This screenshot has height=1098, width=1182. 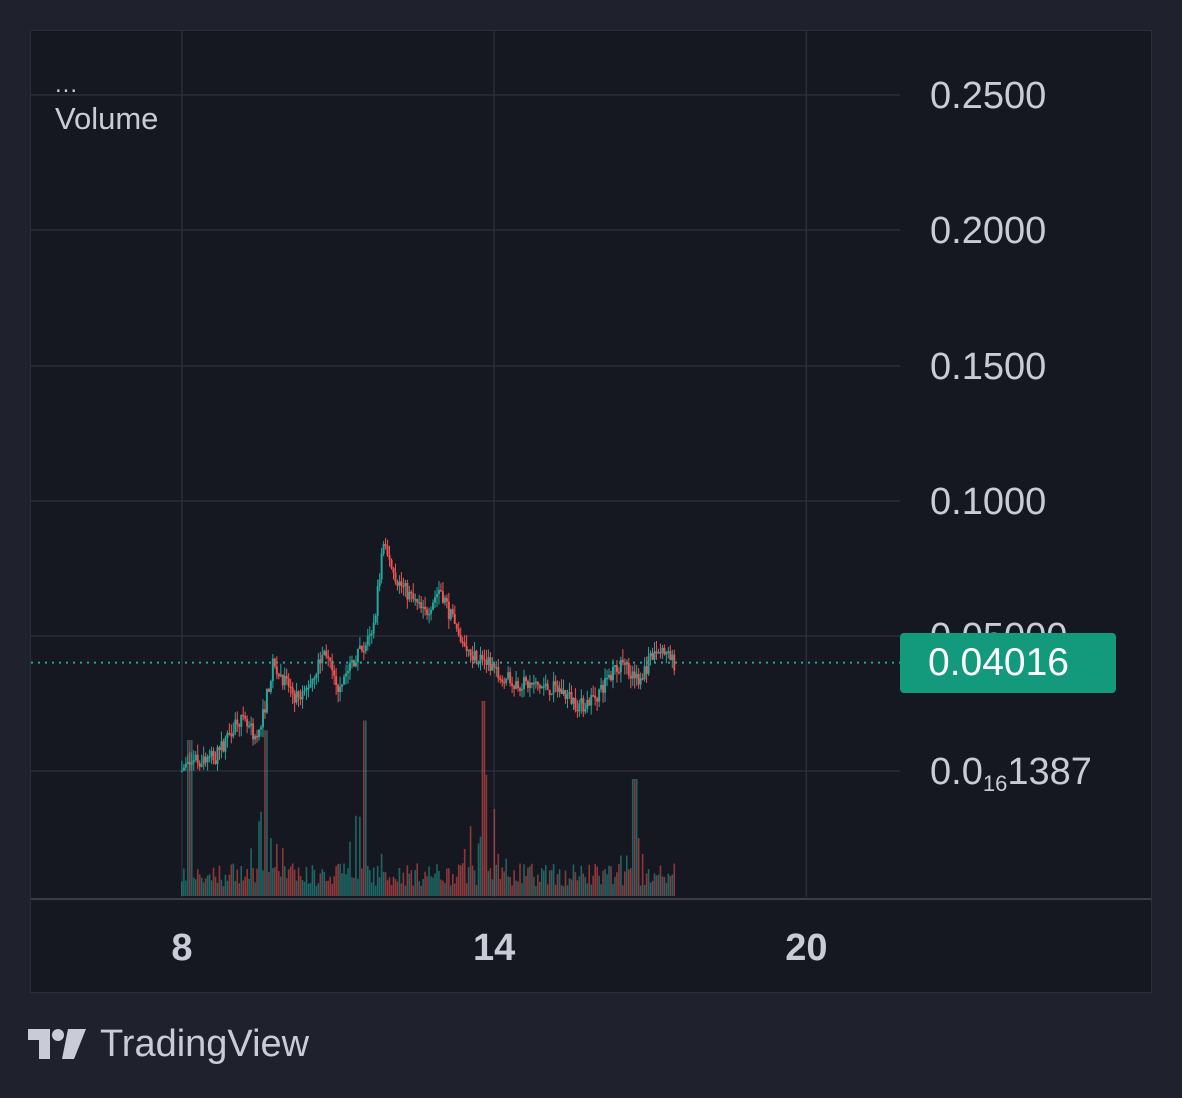 I want to click on tradingview-logo: TradingView, so click(x=168, y=1044).